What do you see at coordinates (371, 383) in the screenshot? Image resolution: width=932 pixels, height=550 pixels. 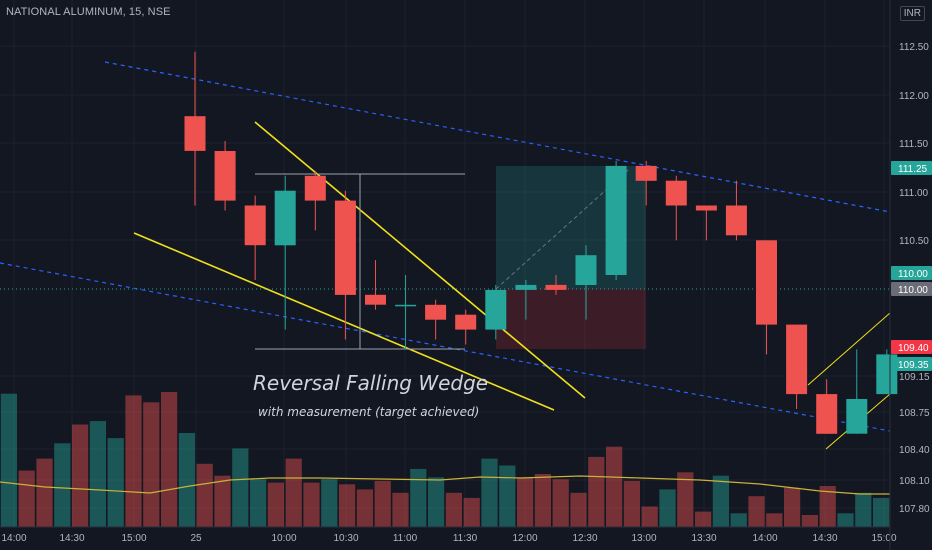 I see `pattern-title: Reversal Falling Wedge` at bounding box center [371, 383].